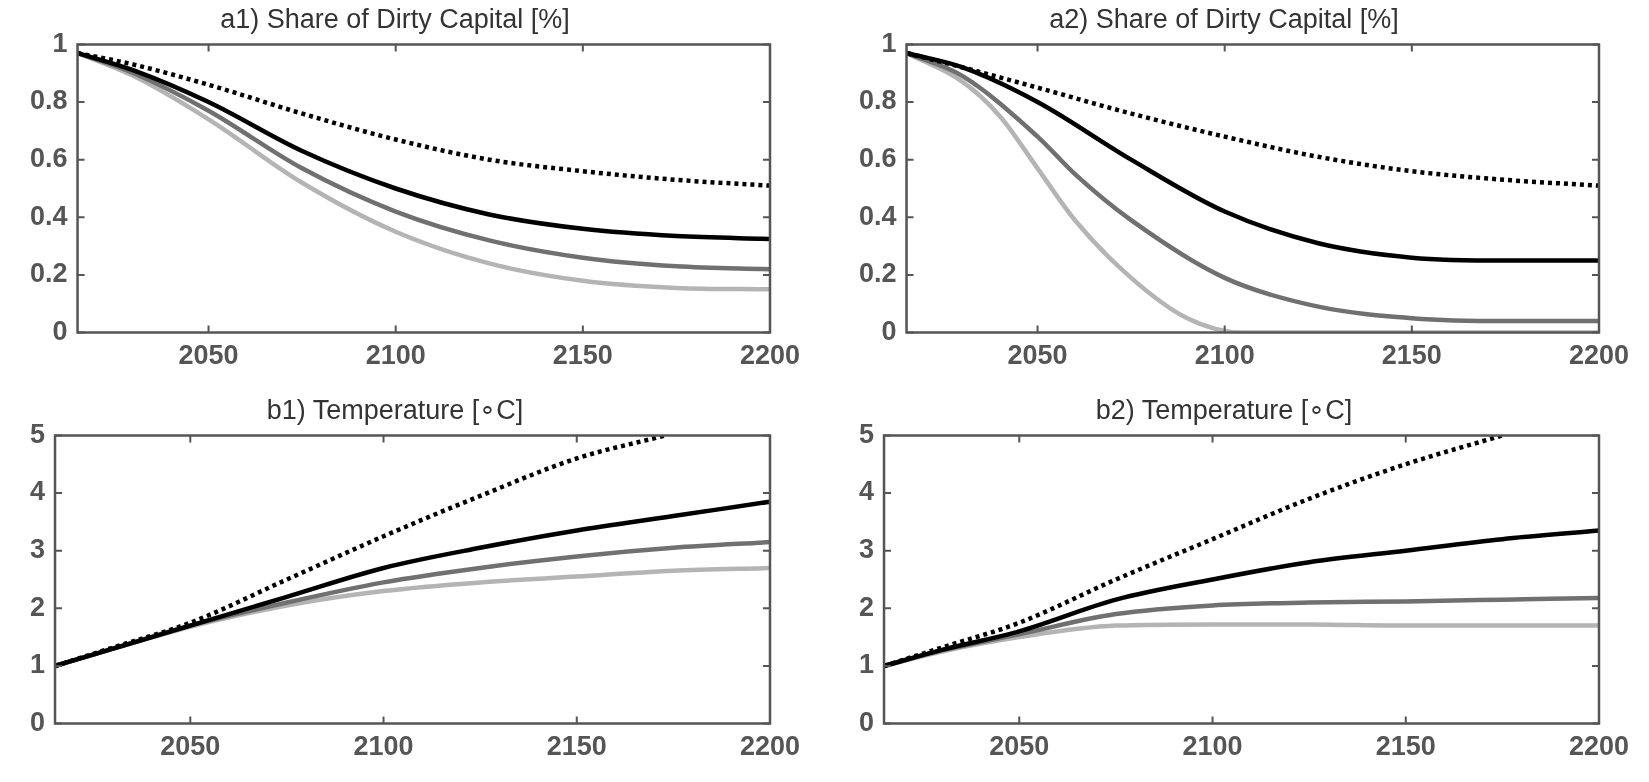 Image resolution: width=1649 pixels, height=782 pixels. What do you see at coordinates (1224, 18) in the screenshot?
I see `chart-title: a2) Share of Dirty Capital [%]` at bounding box center [1224, 18].